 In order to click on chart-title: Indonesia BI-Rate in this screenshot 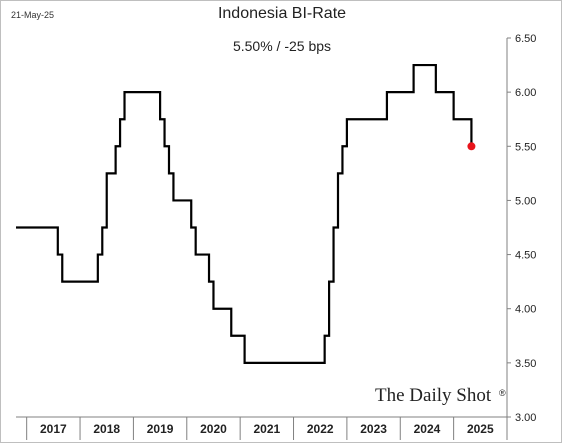, I will do `click(282, 13)`.